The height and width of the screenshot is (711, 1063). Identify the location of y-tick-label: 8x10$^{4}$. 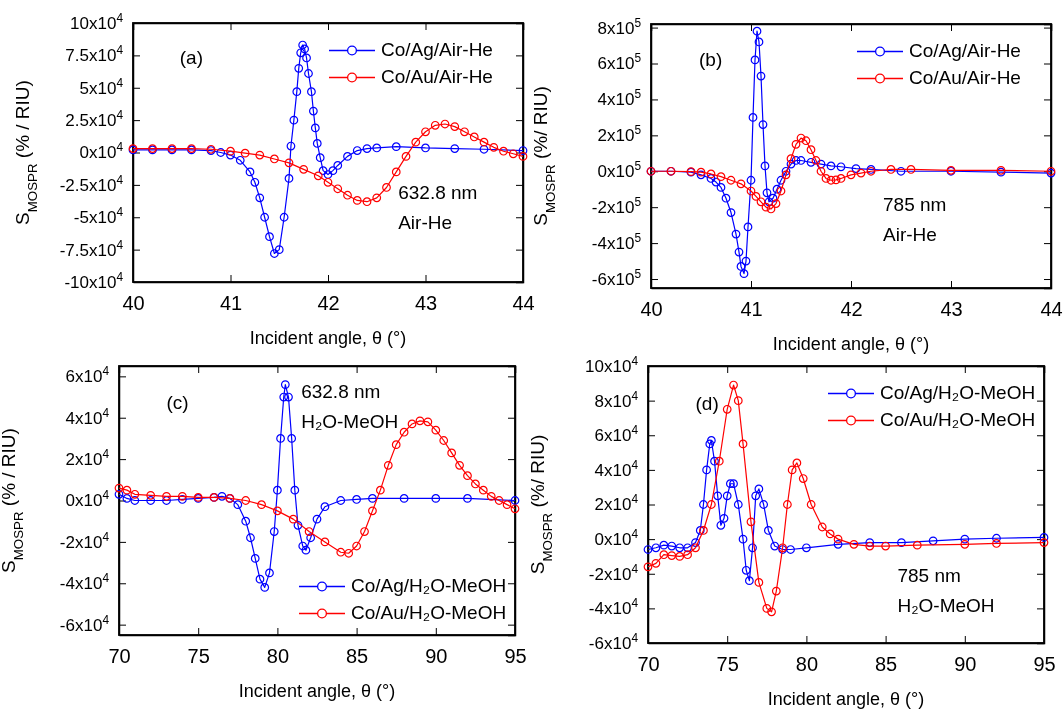
(616, 399).